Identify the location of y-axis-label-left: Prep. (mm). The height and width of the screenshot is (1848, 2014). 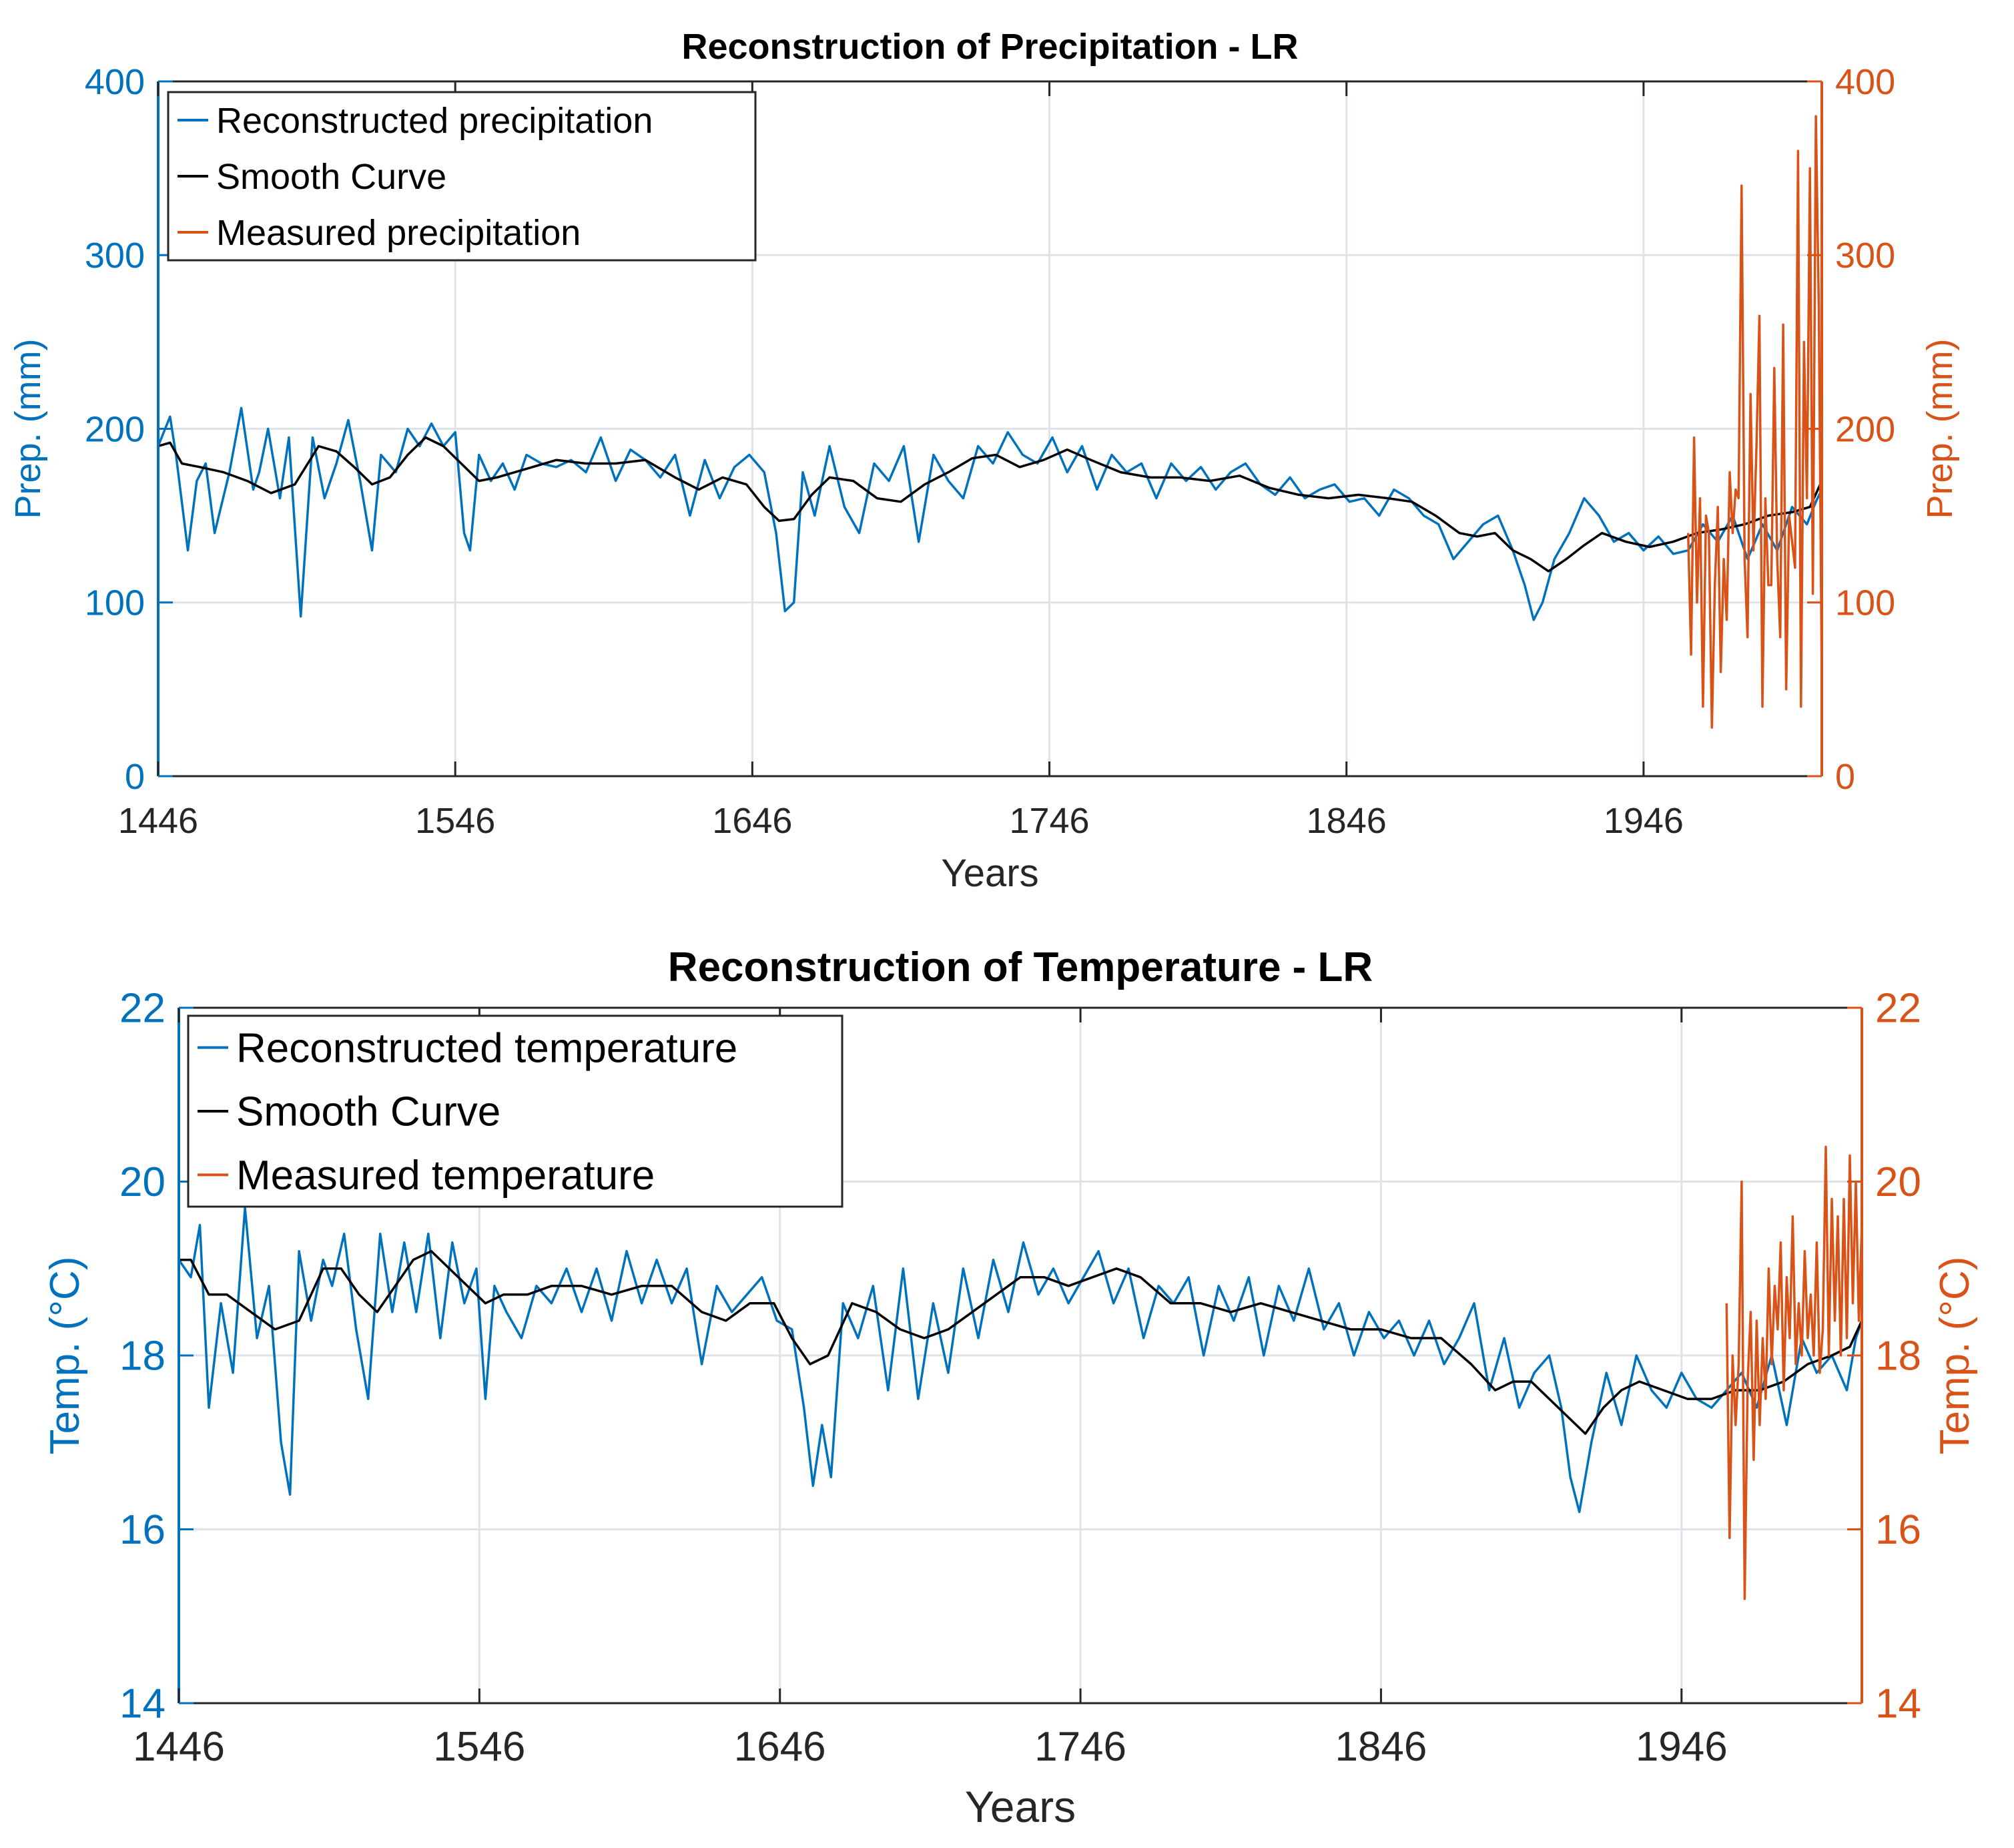
(28, 429).